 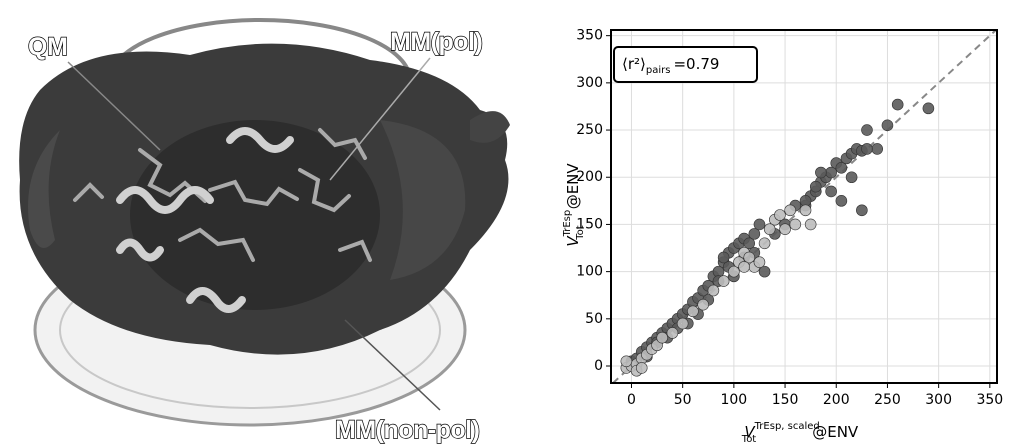 What do you see at coordinates (573, 186) in the screenshot?
I see `y-label-suffix: @ENV` at bounding box center [573, 186].